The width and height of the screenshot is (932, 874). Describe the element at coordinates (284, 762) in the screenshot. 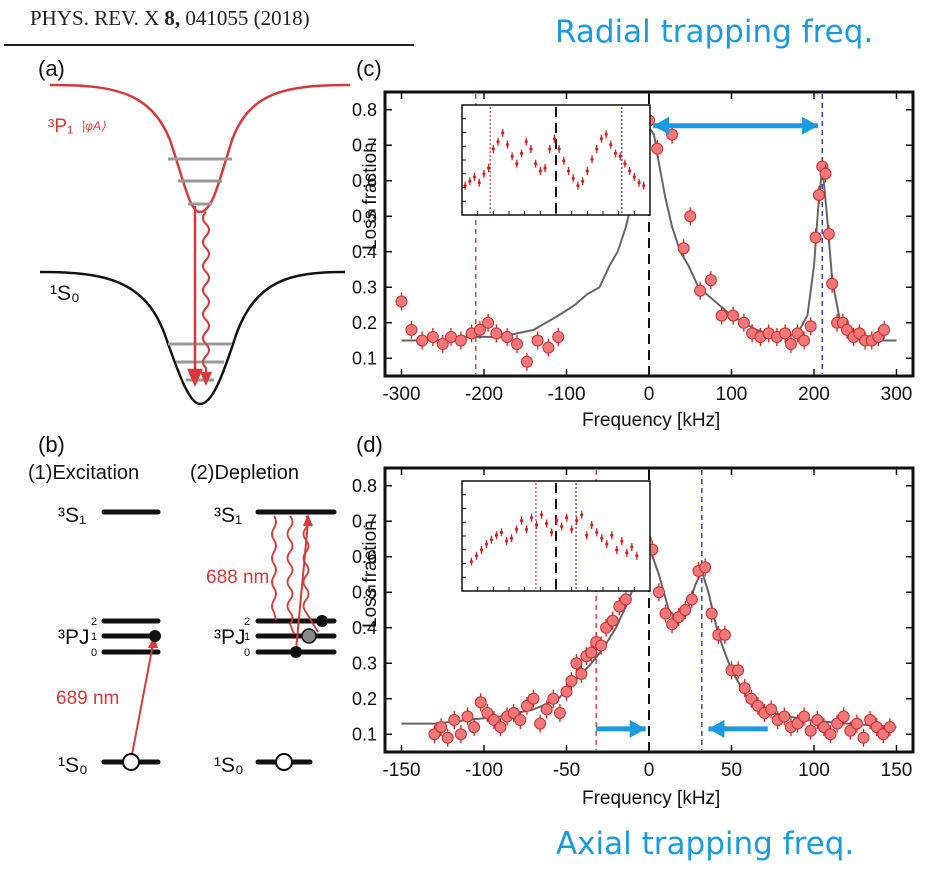

I see `atom-s0-depletion` at that location.